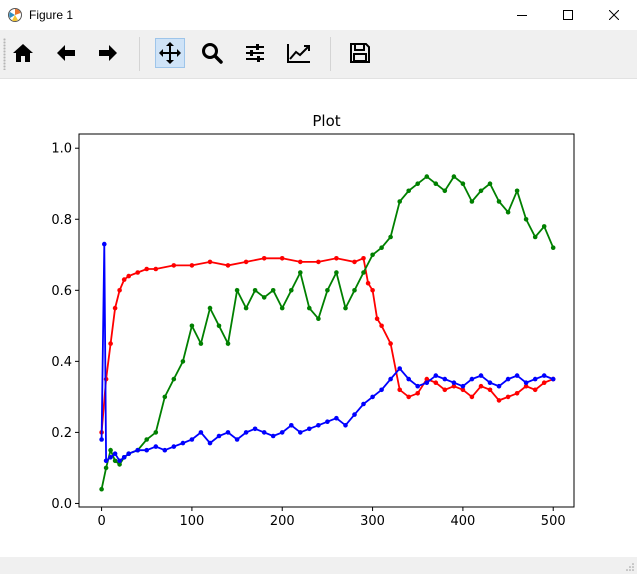 The image size is (637, 574). I want to click on y-tick-label: 0.2, so click(61, 433).